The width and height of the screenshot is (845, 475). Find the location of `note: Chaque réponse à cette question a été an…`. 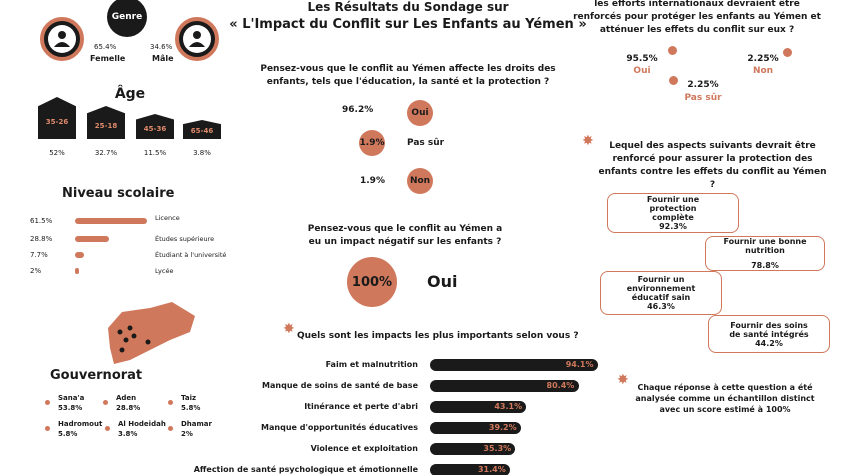

note: Chaque réponse à cette question a été an… is located at coordinates (725, 398).